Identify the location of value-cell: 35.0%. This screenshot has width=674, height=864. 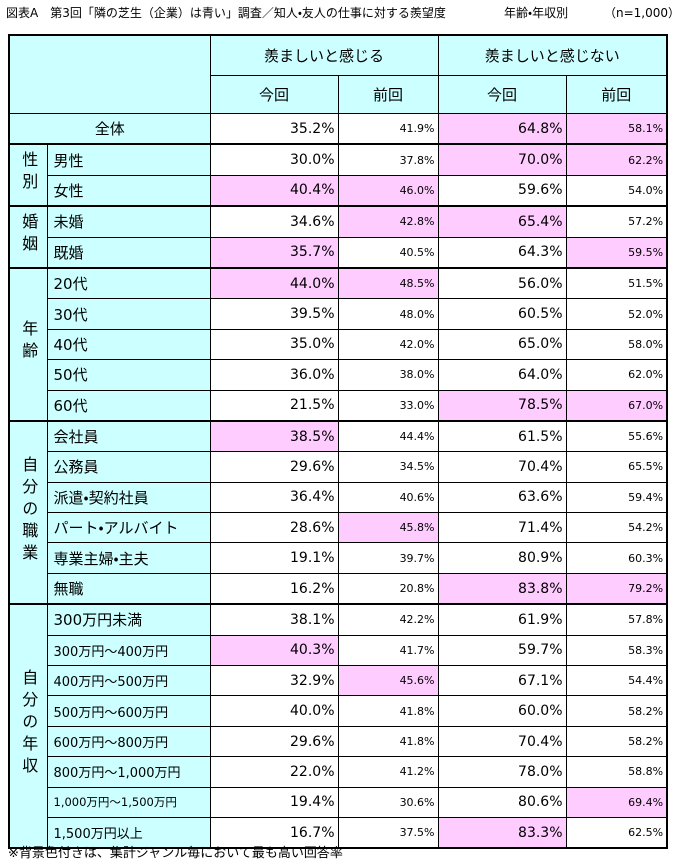
(274, 344).